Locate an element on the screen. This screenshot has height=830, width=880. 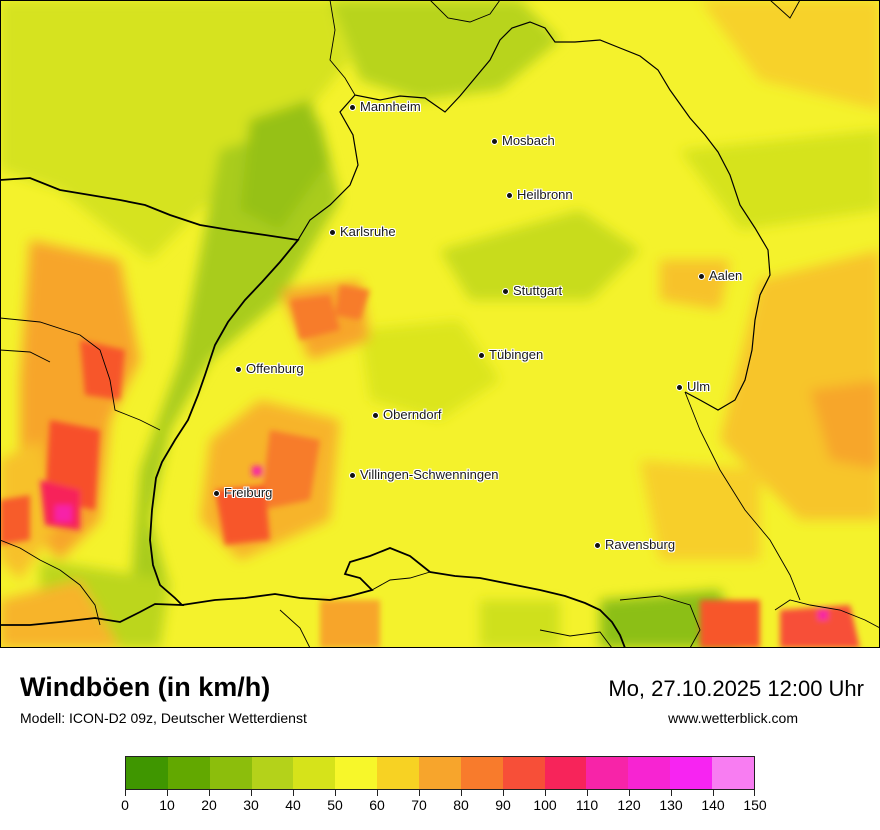
legend-tick-label: 70 is located at coordinates (419, 805).